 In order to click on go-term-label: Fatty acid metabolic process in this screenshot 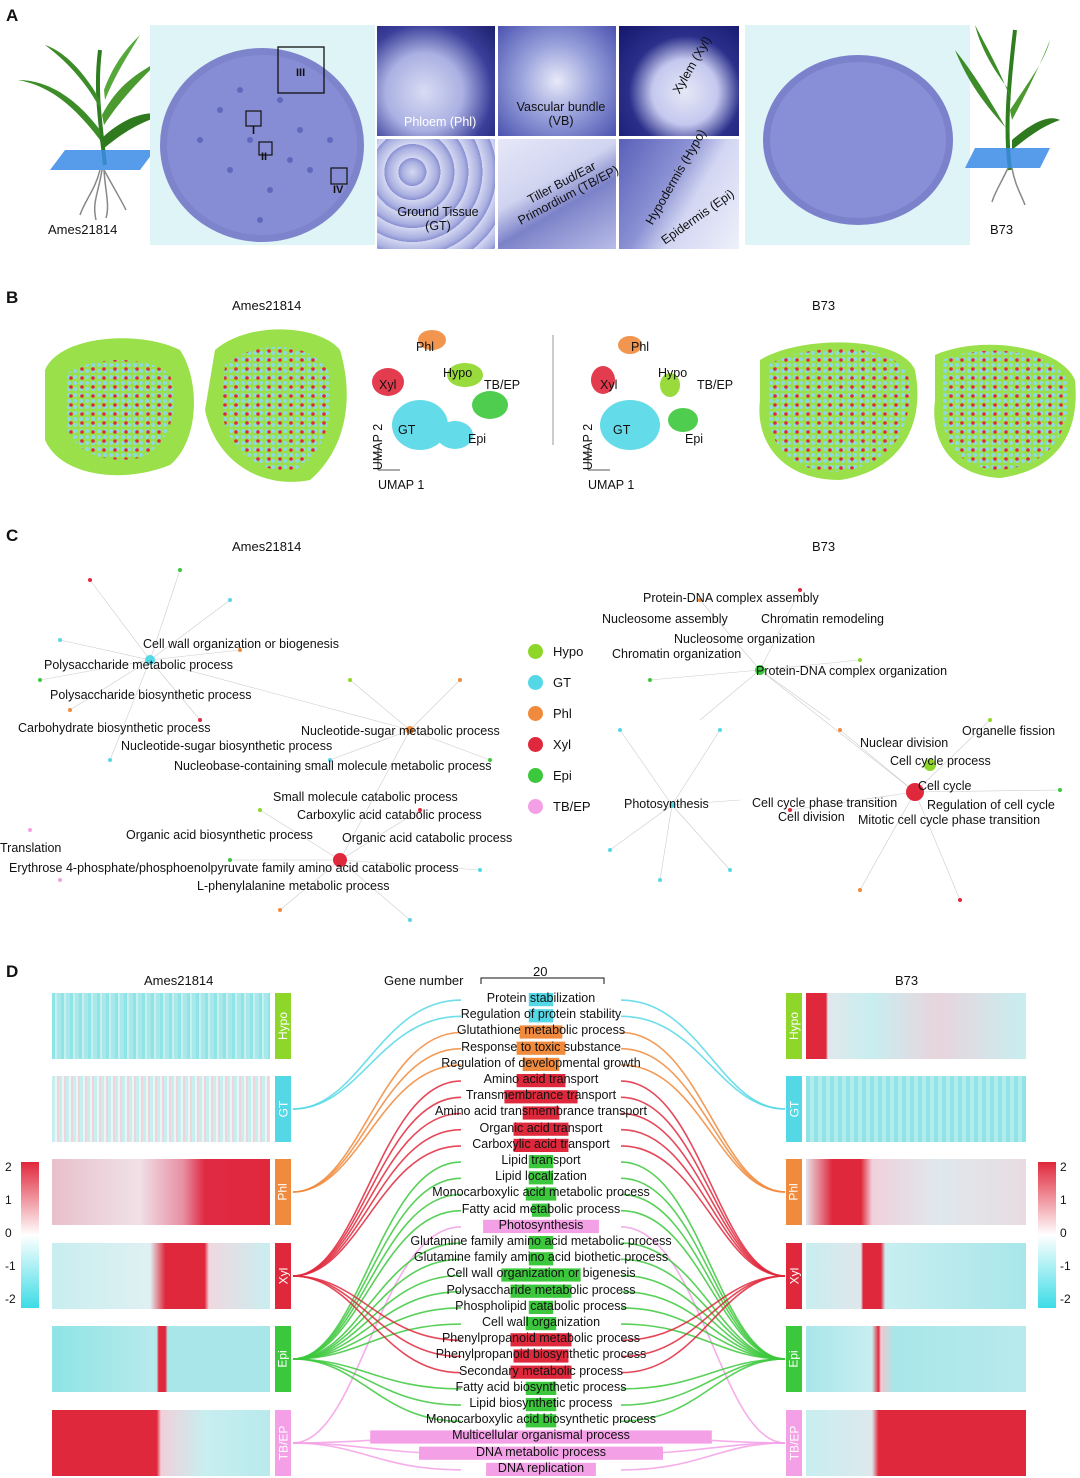, I will do `click(541, 1208)`.